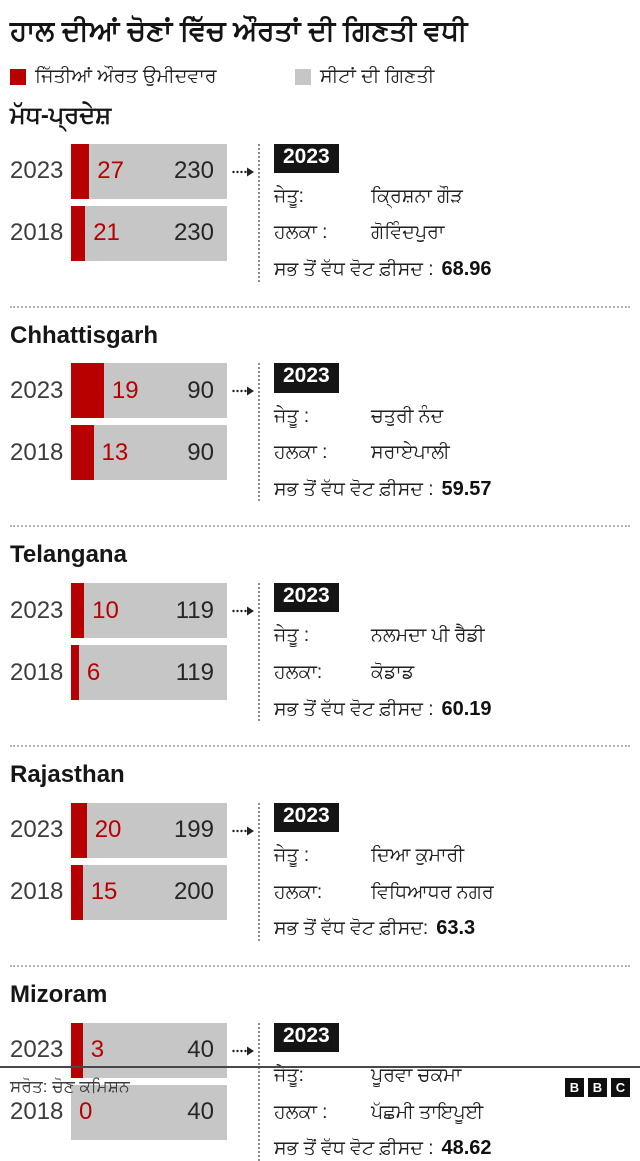  Describe the element at coordinates (466, 1148) in the screenshot. I see `vote-share-value: 48.62` at that location.